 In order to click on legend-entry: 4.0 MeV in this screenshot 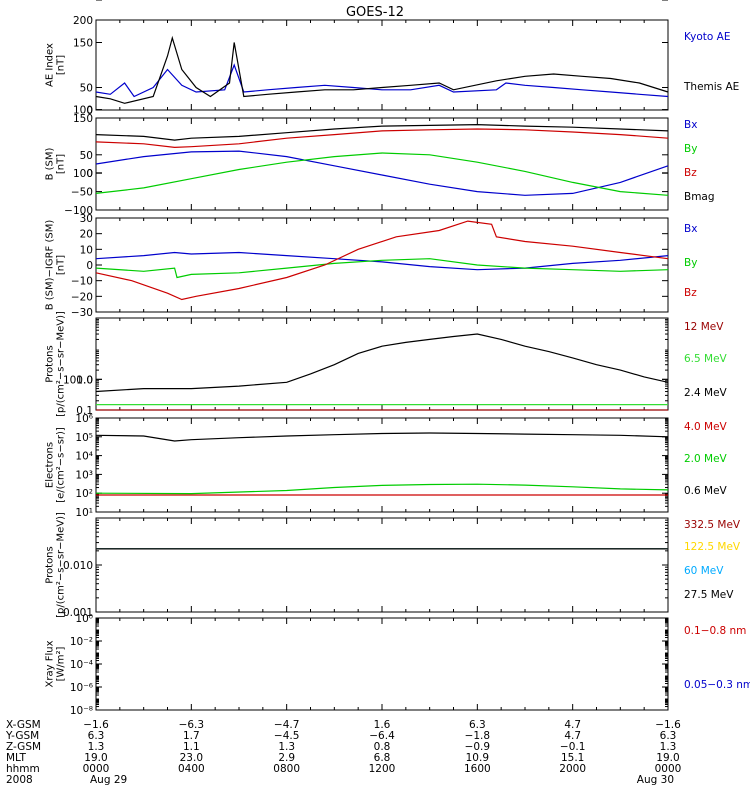, I will do `click(706, 427)`.